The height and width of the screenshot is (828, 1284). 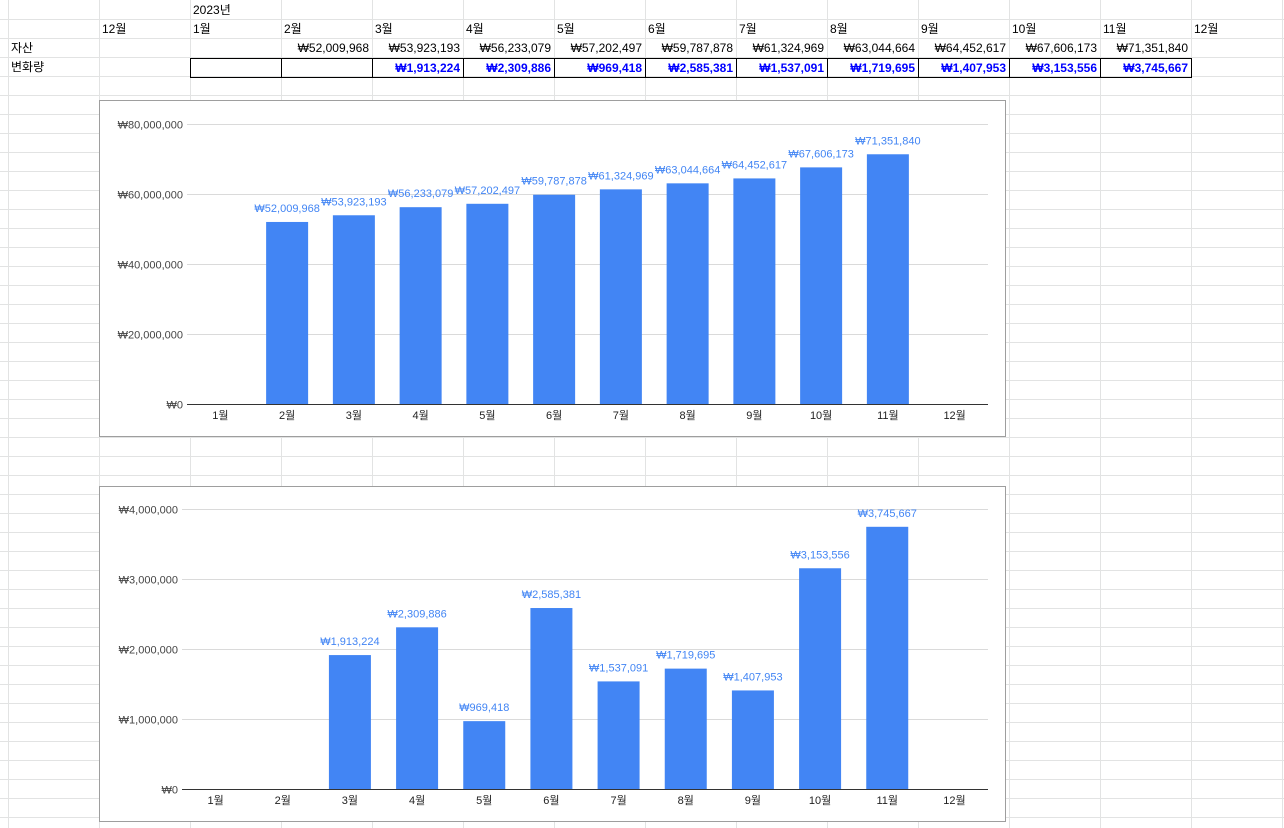 I want to click on cell-month-header: 10월, so click(x=1024, y=29).